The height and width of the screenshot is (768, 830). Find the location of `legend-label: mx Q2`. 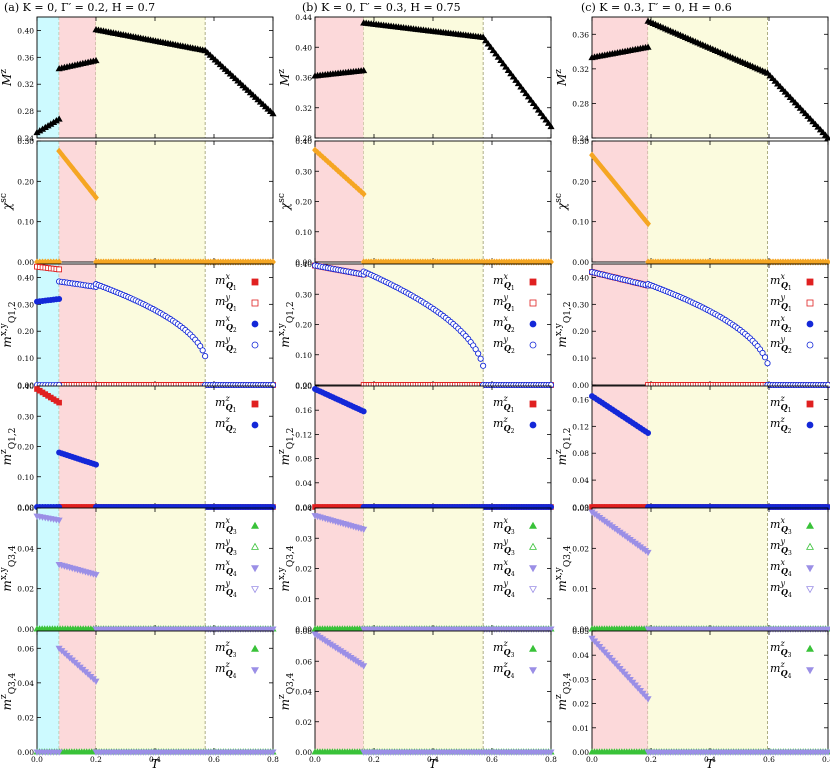

legend-label: mx Q2 is located at coordinates (781, 324).